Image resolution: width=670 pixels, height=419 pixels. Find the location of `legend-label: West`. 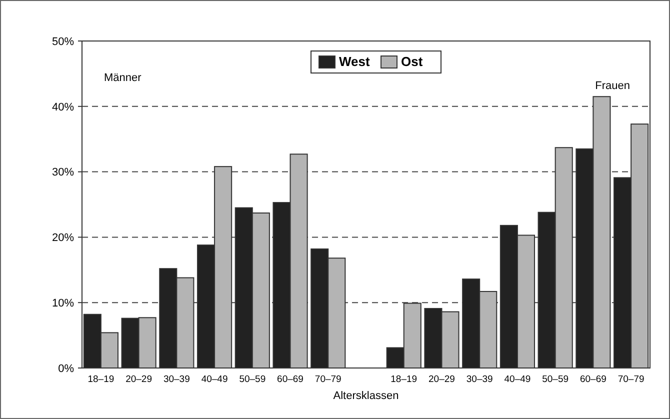

legend-label: West is located at coordinates (354, 61).